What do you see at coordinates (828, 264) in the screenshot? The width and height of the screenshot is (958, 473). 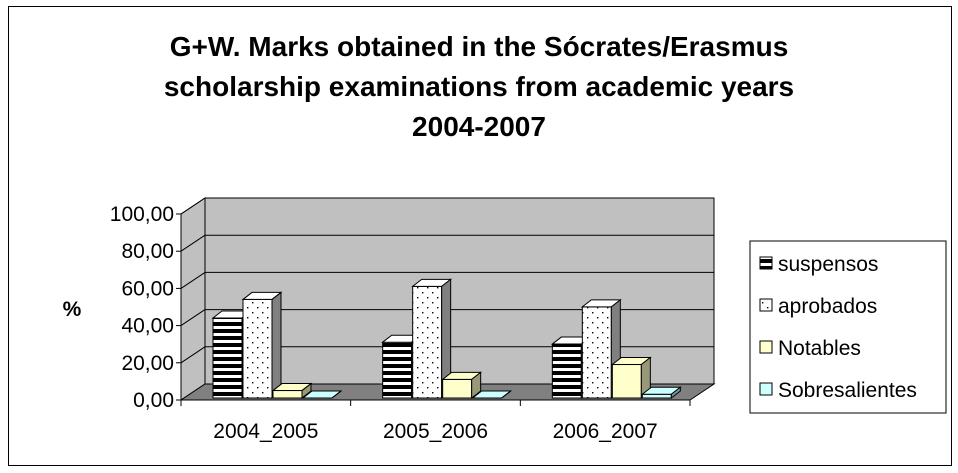 I see `legend-label-suspensos: suspensos` at bounding box center [828, 264].